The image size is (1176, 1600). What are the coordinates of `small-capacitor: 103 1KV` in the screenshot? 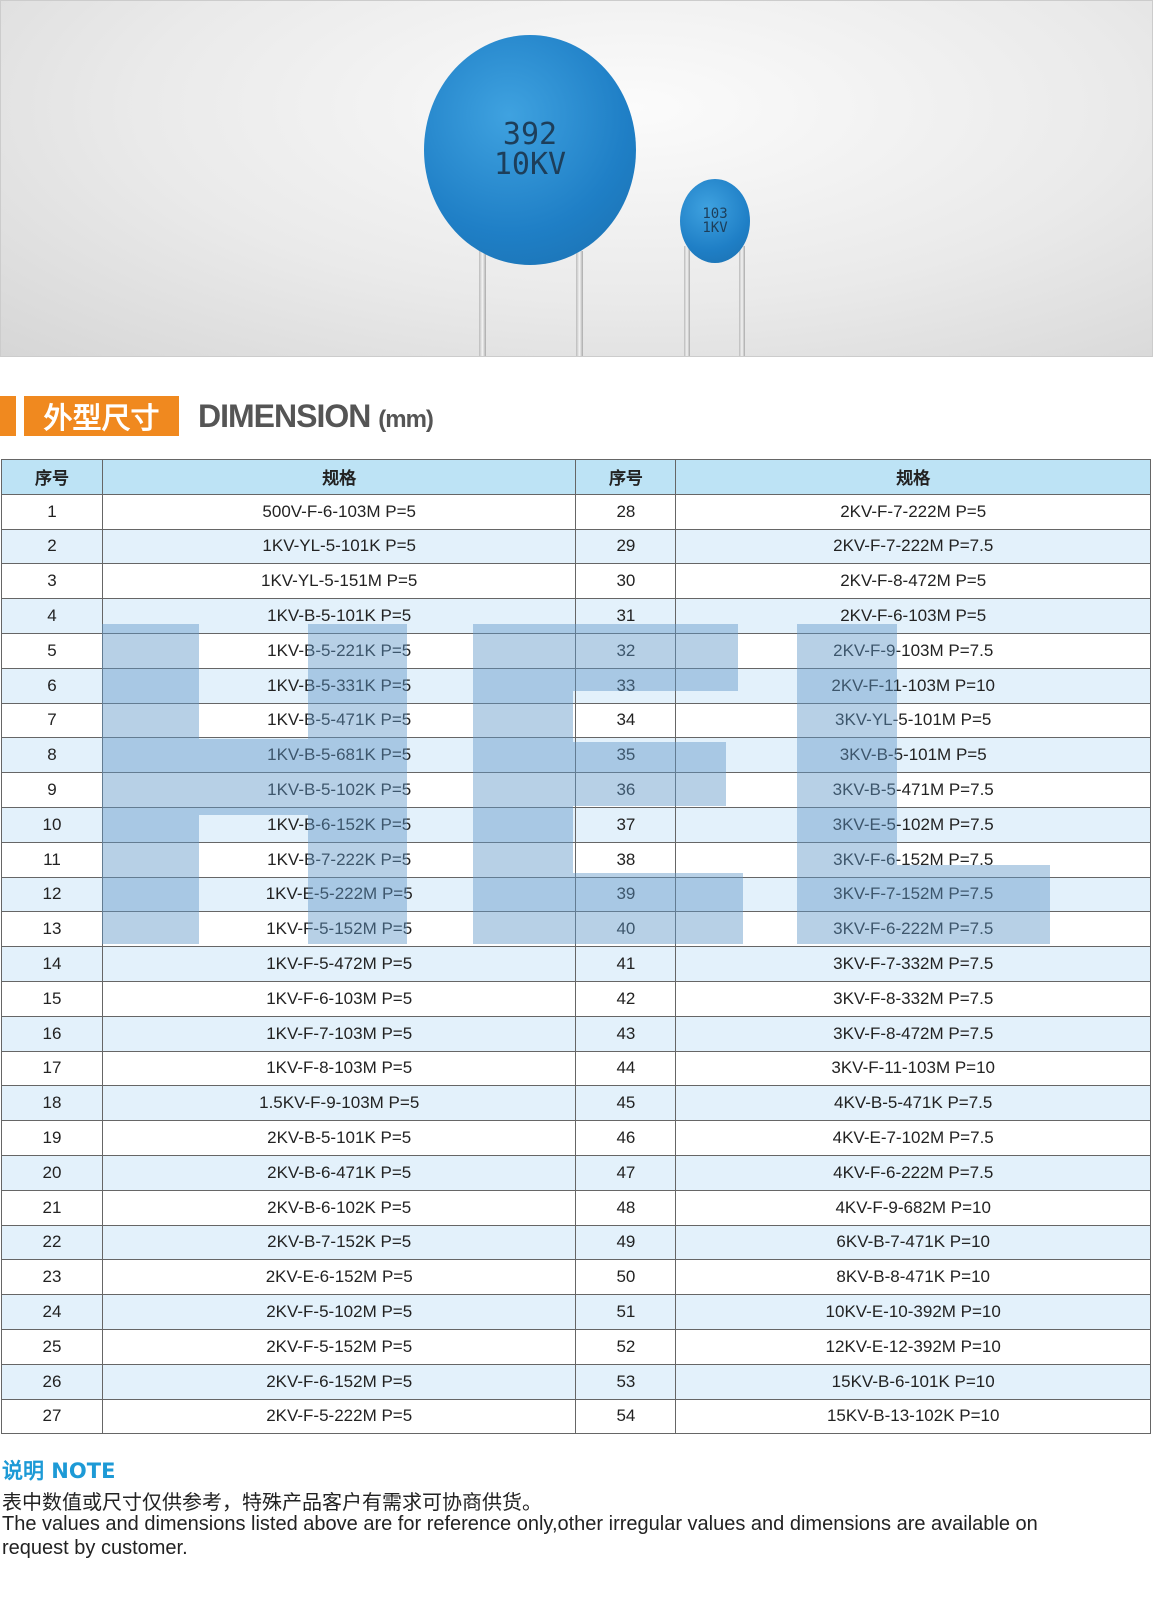 It's located at (715, 221).